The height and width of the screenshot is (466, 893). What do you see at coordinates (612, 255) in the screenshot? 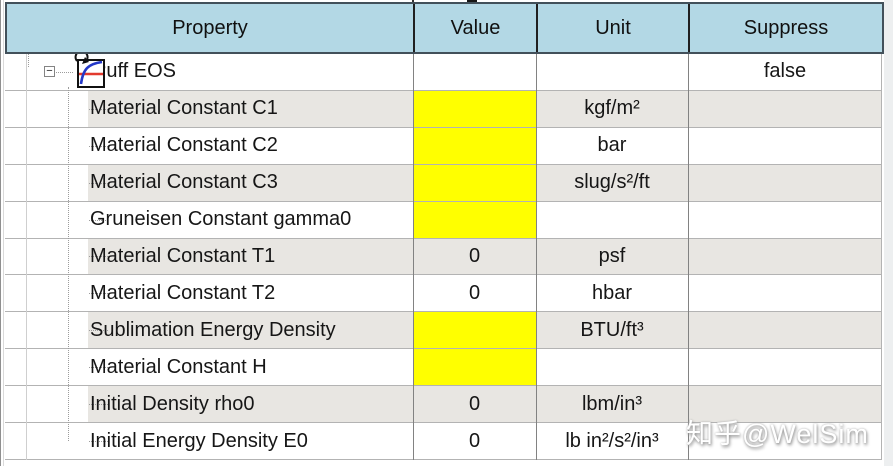
I see `unit-text: psf` at bounding box center [612, 255].